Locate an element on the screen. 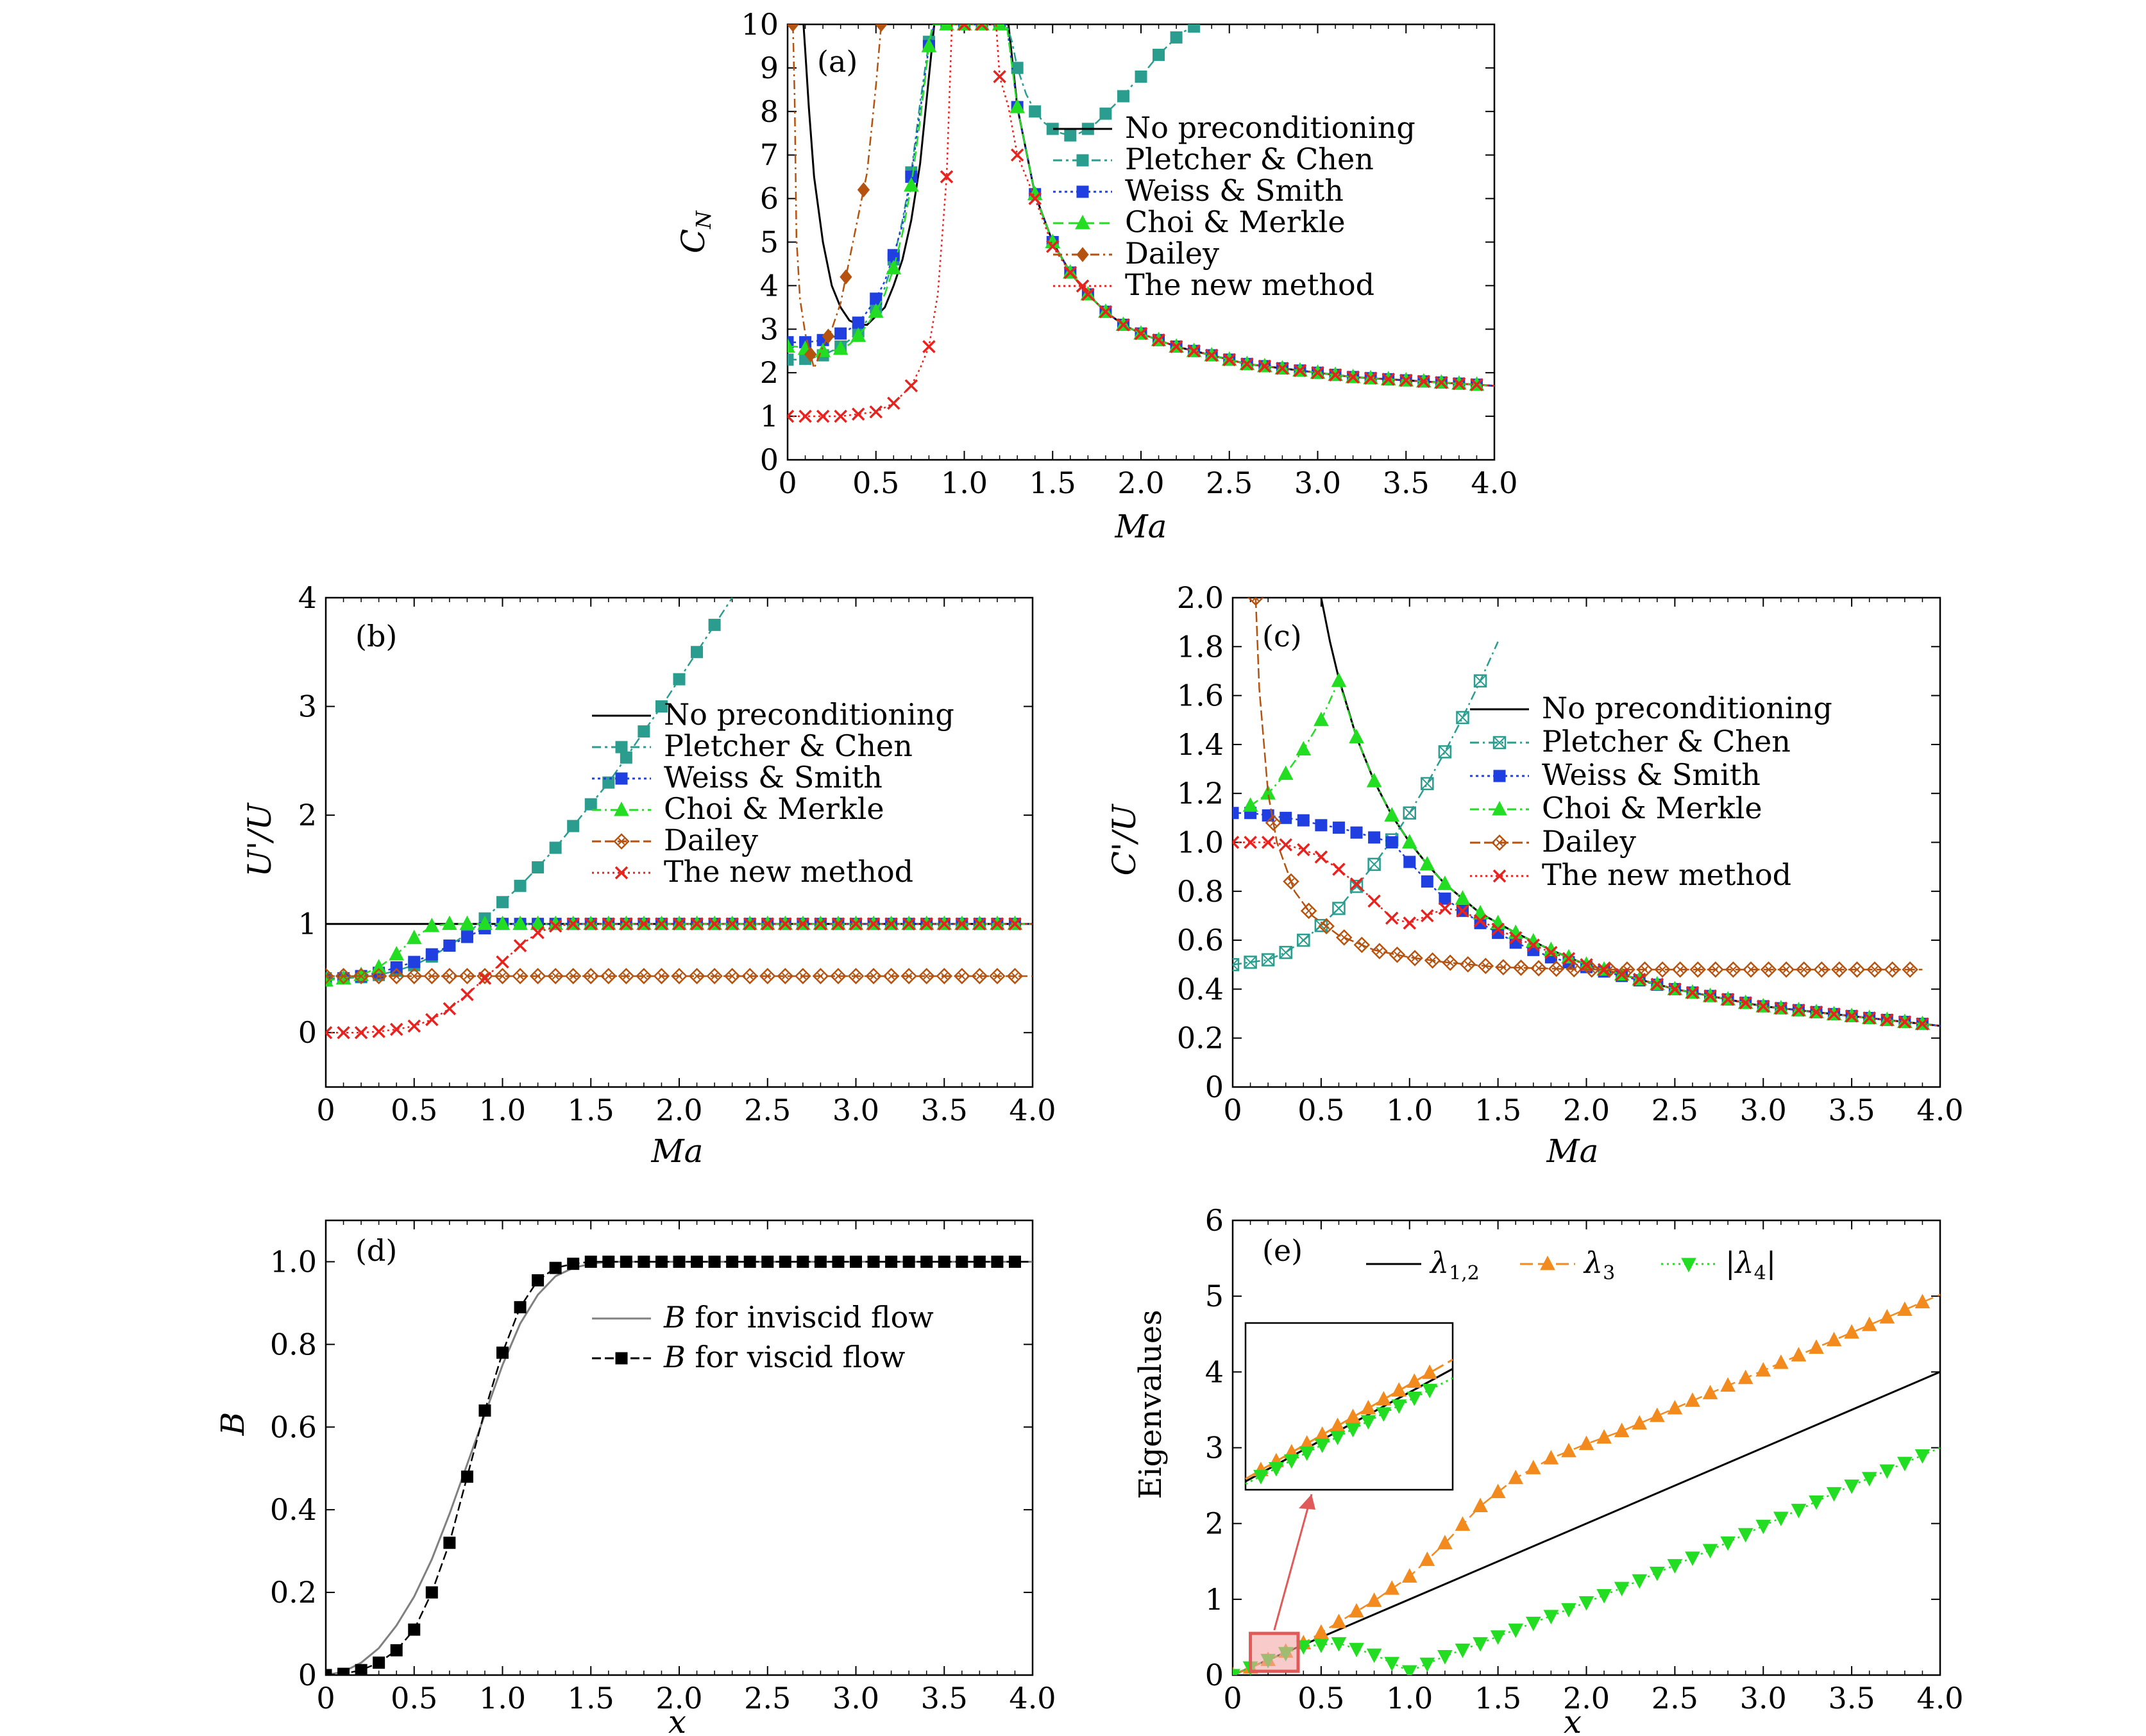  panel-a-ytick-label: 10 is located at coordinates (760, 24).